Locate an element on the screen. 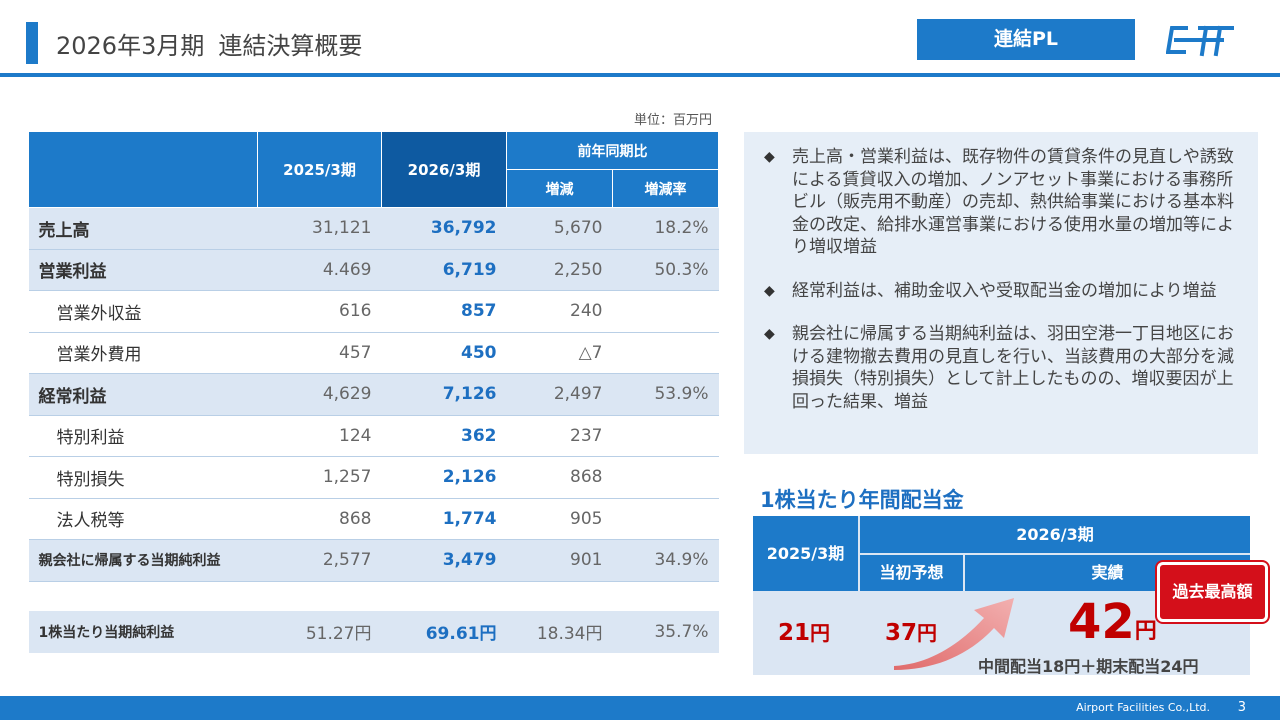 This screenshot has width=1280, height=720. row-prev: 4,629 is located at coordinates (319, 394).